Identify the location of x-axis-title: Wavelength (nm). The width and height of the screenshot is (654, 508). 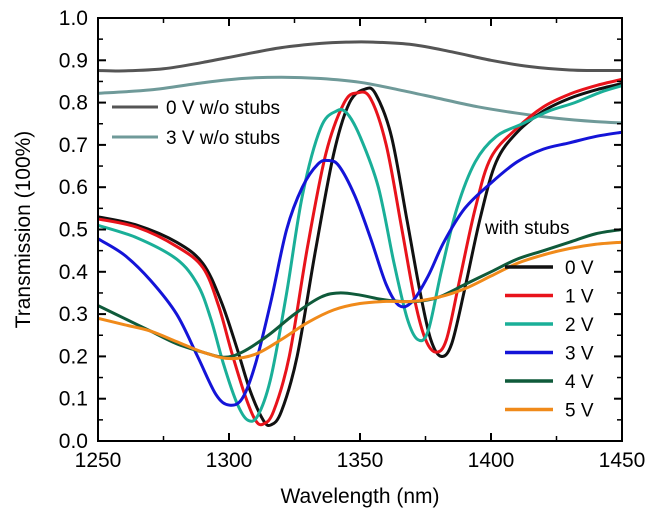
(359, 496).